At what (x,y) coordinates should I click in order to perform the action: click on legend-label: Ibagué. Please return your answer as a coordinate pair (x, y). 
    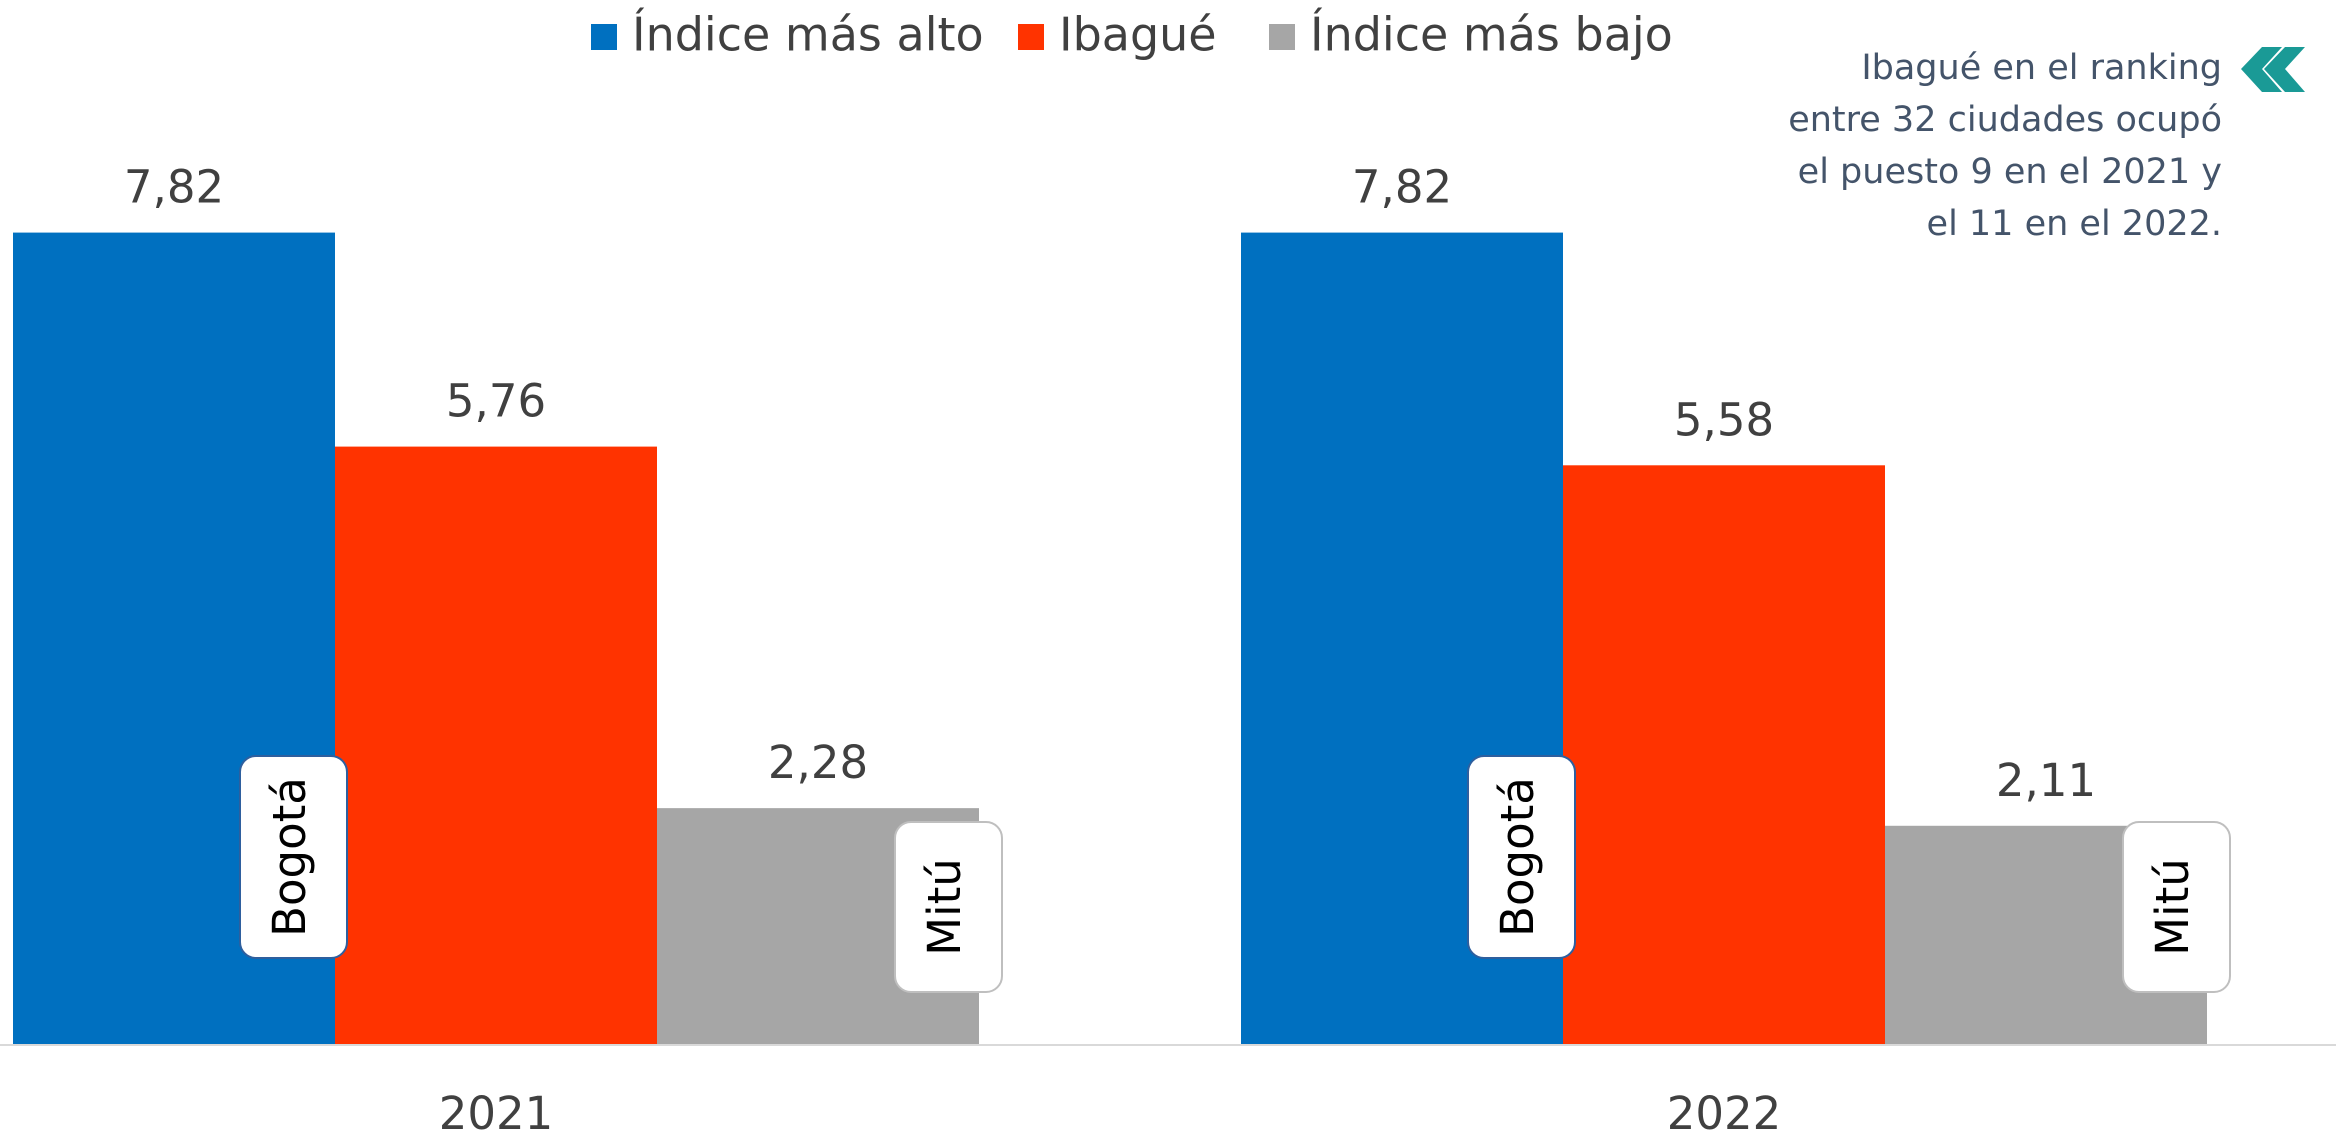
    Looking at the image, I should click on (1138, 35).